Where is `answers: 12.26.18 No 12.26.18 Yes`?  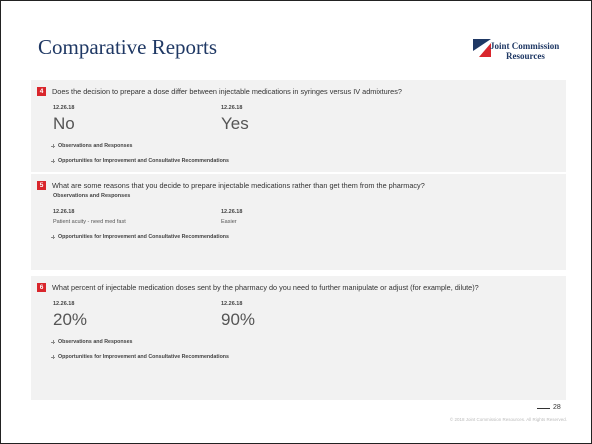
answers: 12.26.18 No 12.26.18 Yes is located at coordinates (305, 119).